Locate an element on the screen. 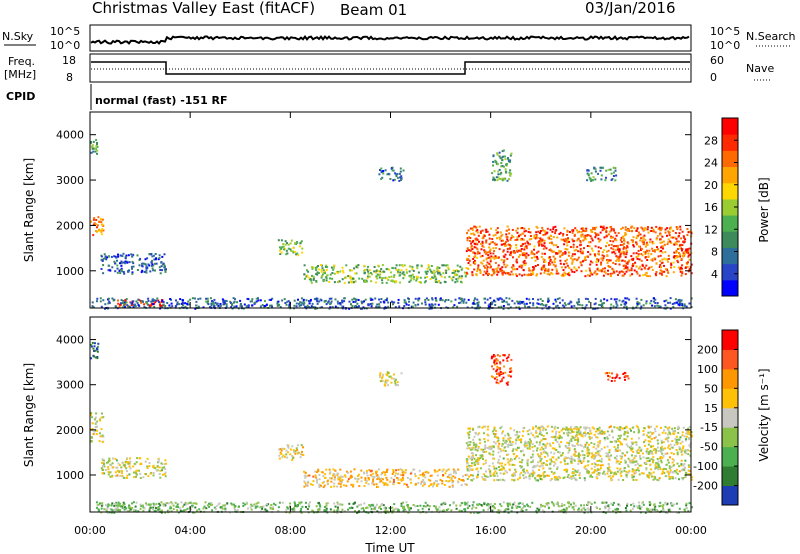 The height and width of the screenshot is (554, 800). beam-label: Beam 01 is located at coordinates (373, 10).